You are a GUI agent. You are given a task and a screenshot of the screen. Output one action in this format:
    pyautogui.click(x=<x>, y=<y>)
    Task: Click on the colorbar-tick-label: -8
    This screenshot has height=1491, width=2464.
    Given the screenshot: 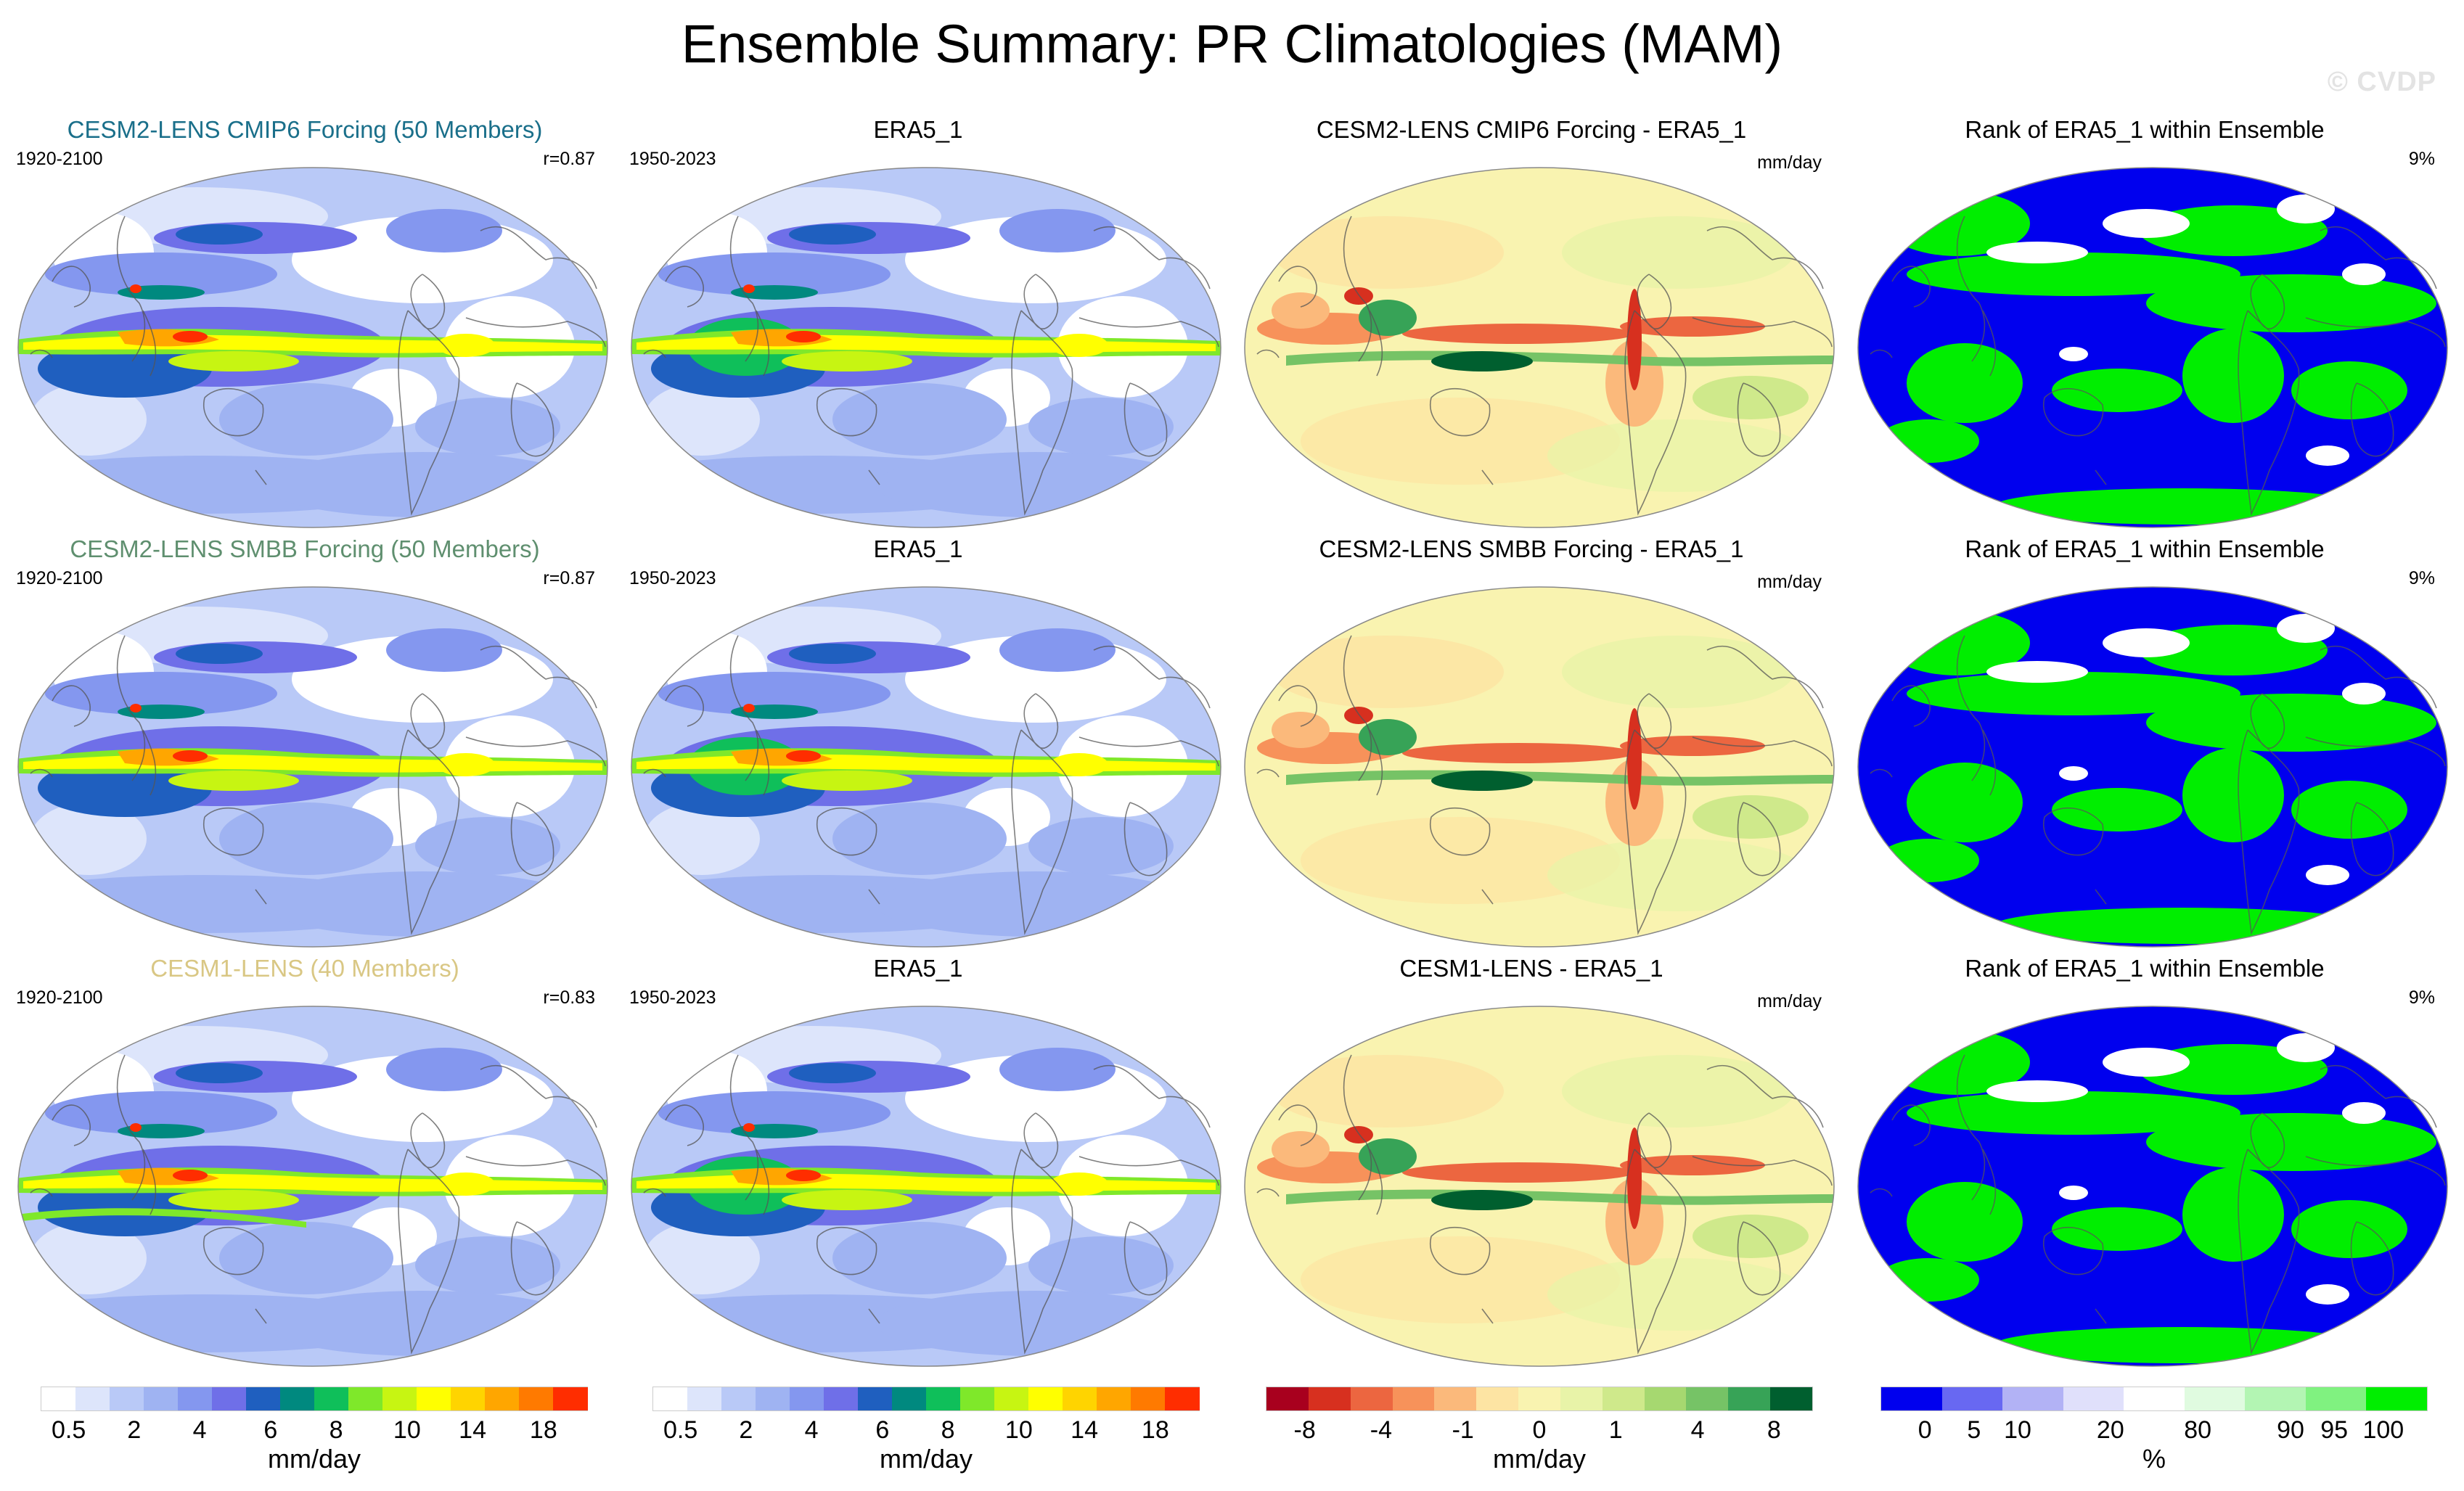 What is the action you would take?
    pyautogui.click(x=1304, y=1430)
    